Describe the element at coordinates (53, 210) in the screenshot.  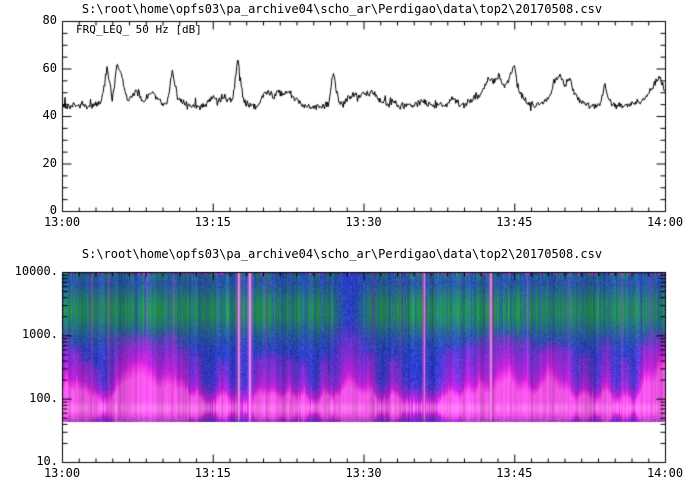
I see `y-tick-label: 0` at that location.